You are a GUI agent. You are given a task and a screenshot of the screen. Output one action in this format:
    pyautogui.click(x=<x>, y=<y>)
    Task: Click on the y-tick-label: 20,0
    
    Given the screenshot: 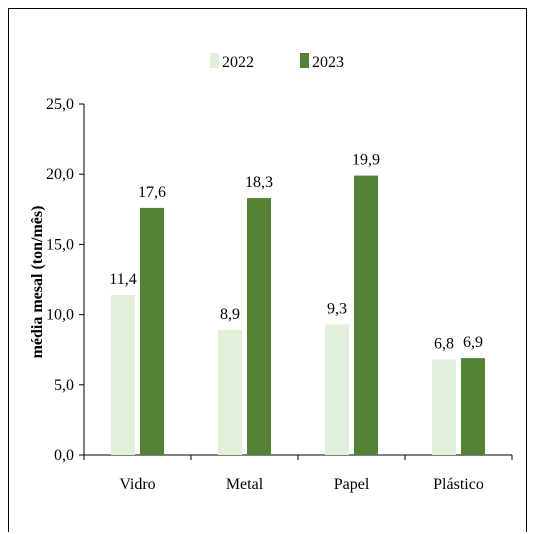 What is the action you would take?
    pyautogui.click(x=60, y=174)
    